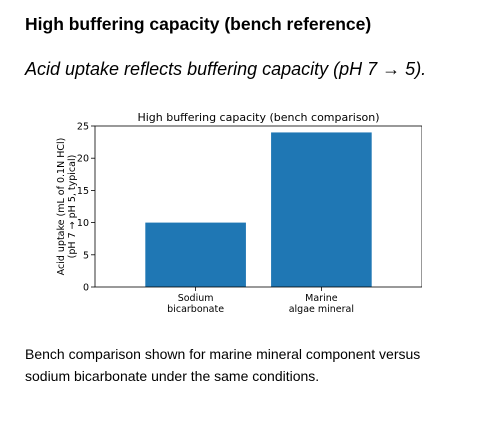 The height and width of the screenshot is (421, 478). What do you see at coordinates (321, 309) in the screenshot?
I see `x-tick-label-1-1: algae mineral` at bounding box center [321, 309].